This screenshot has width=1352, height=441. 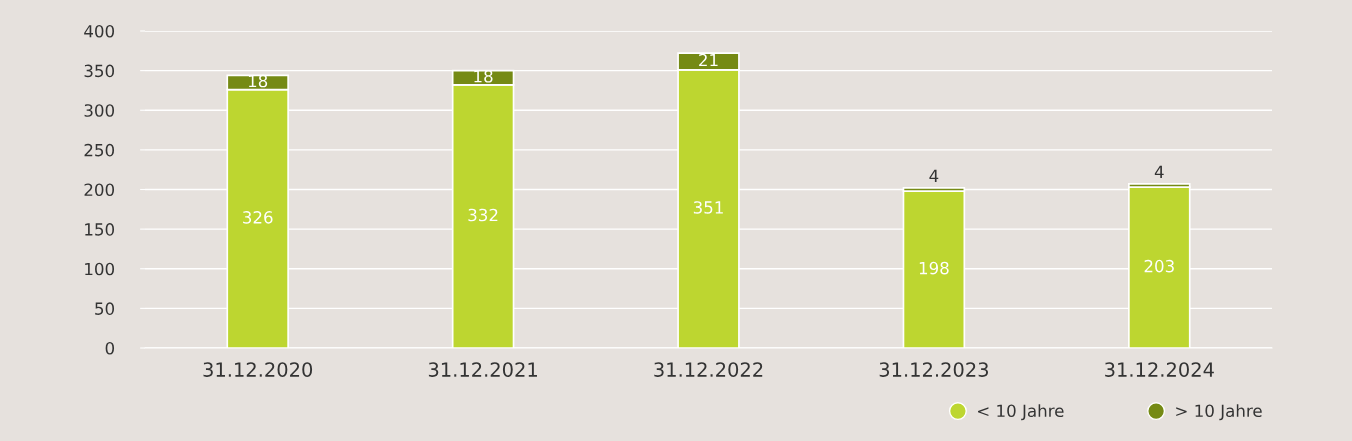 I want to click on x-tick-label: 31.12.2021, so click(x=482, y=369).